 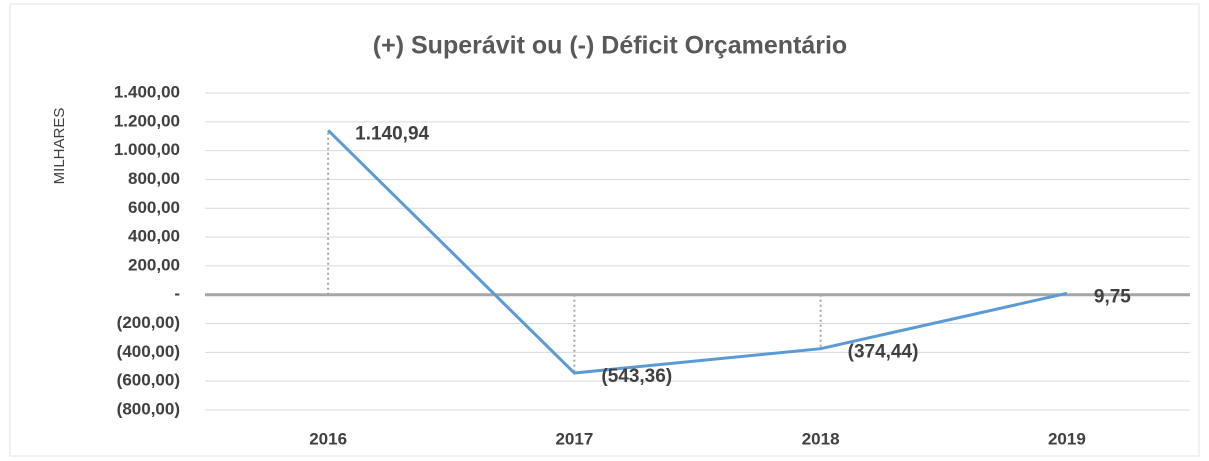 I want to click on y-tick-label: 200,00, so click(x=154, y=264).